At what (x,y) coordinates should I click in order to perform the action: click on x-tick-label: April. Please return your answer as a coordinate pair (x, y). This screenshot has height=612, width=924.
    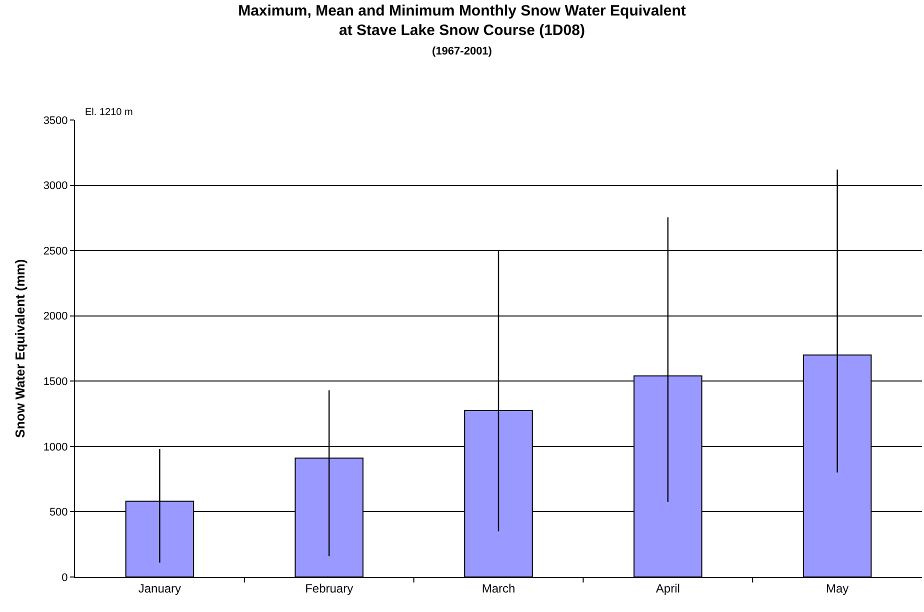
    Looking at the image, I should click on (668, 588).